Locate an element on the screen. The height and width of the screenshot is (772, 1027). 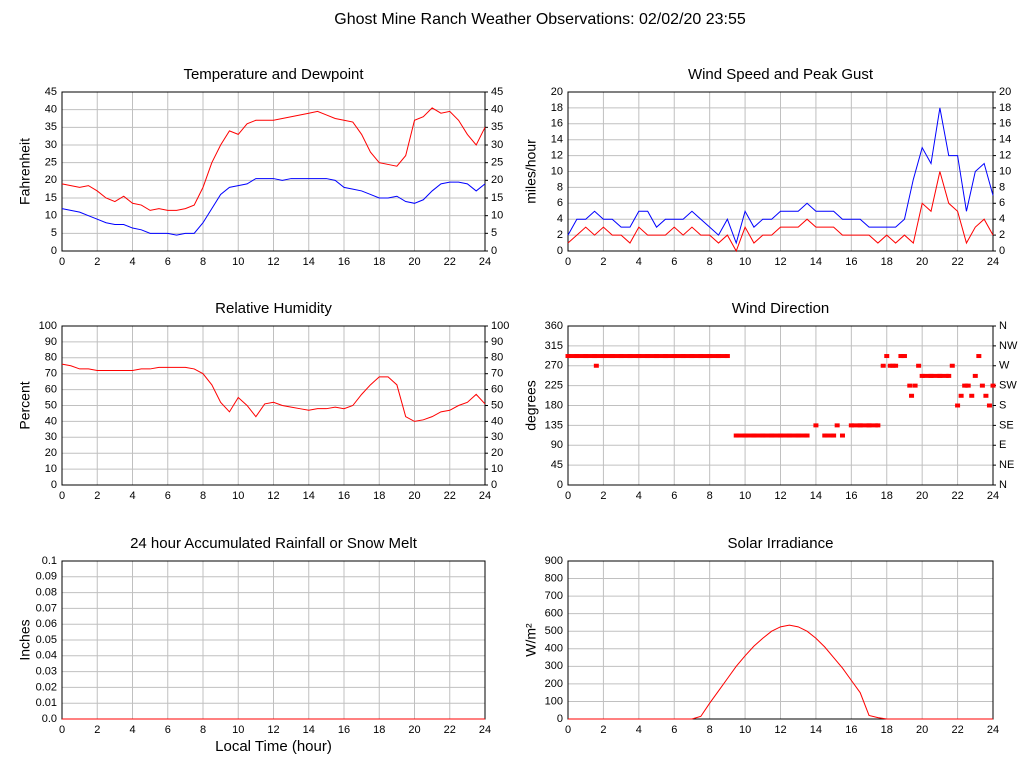
y-tick-label: 0.08 is located at coordinates (46, 593).